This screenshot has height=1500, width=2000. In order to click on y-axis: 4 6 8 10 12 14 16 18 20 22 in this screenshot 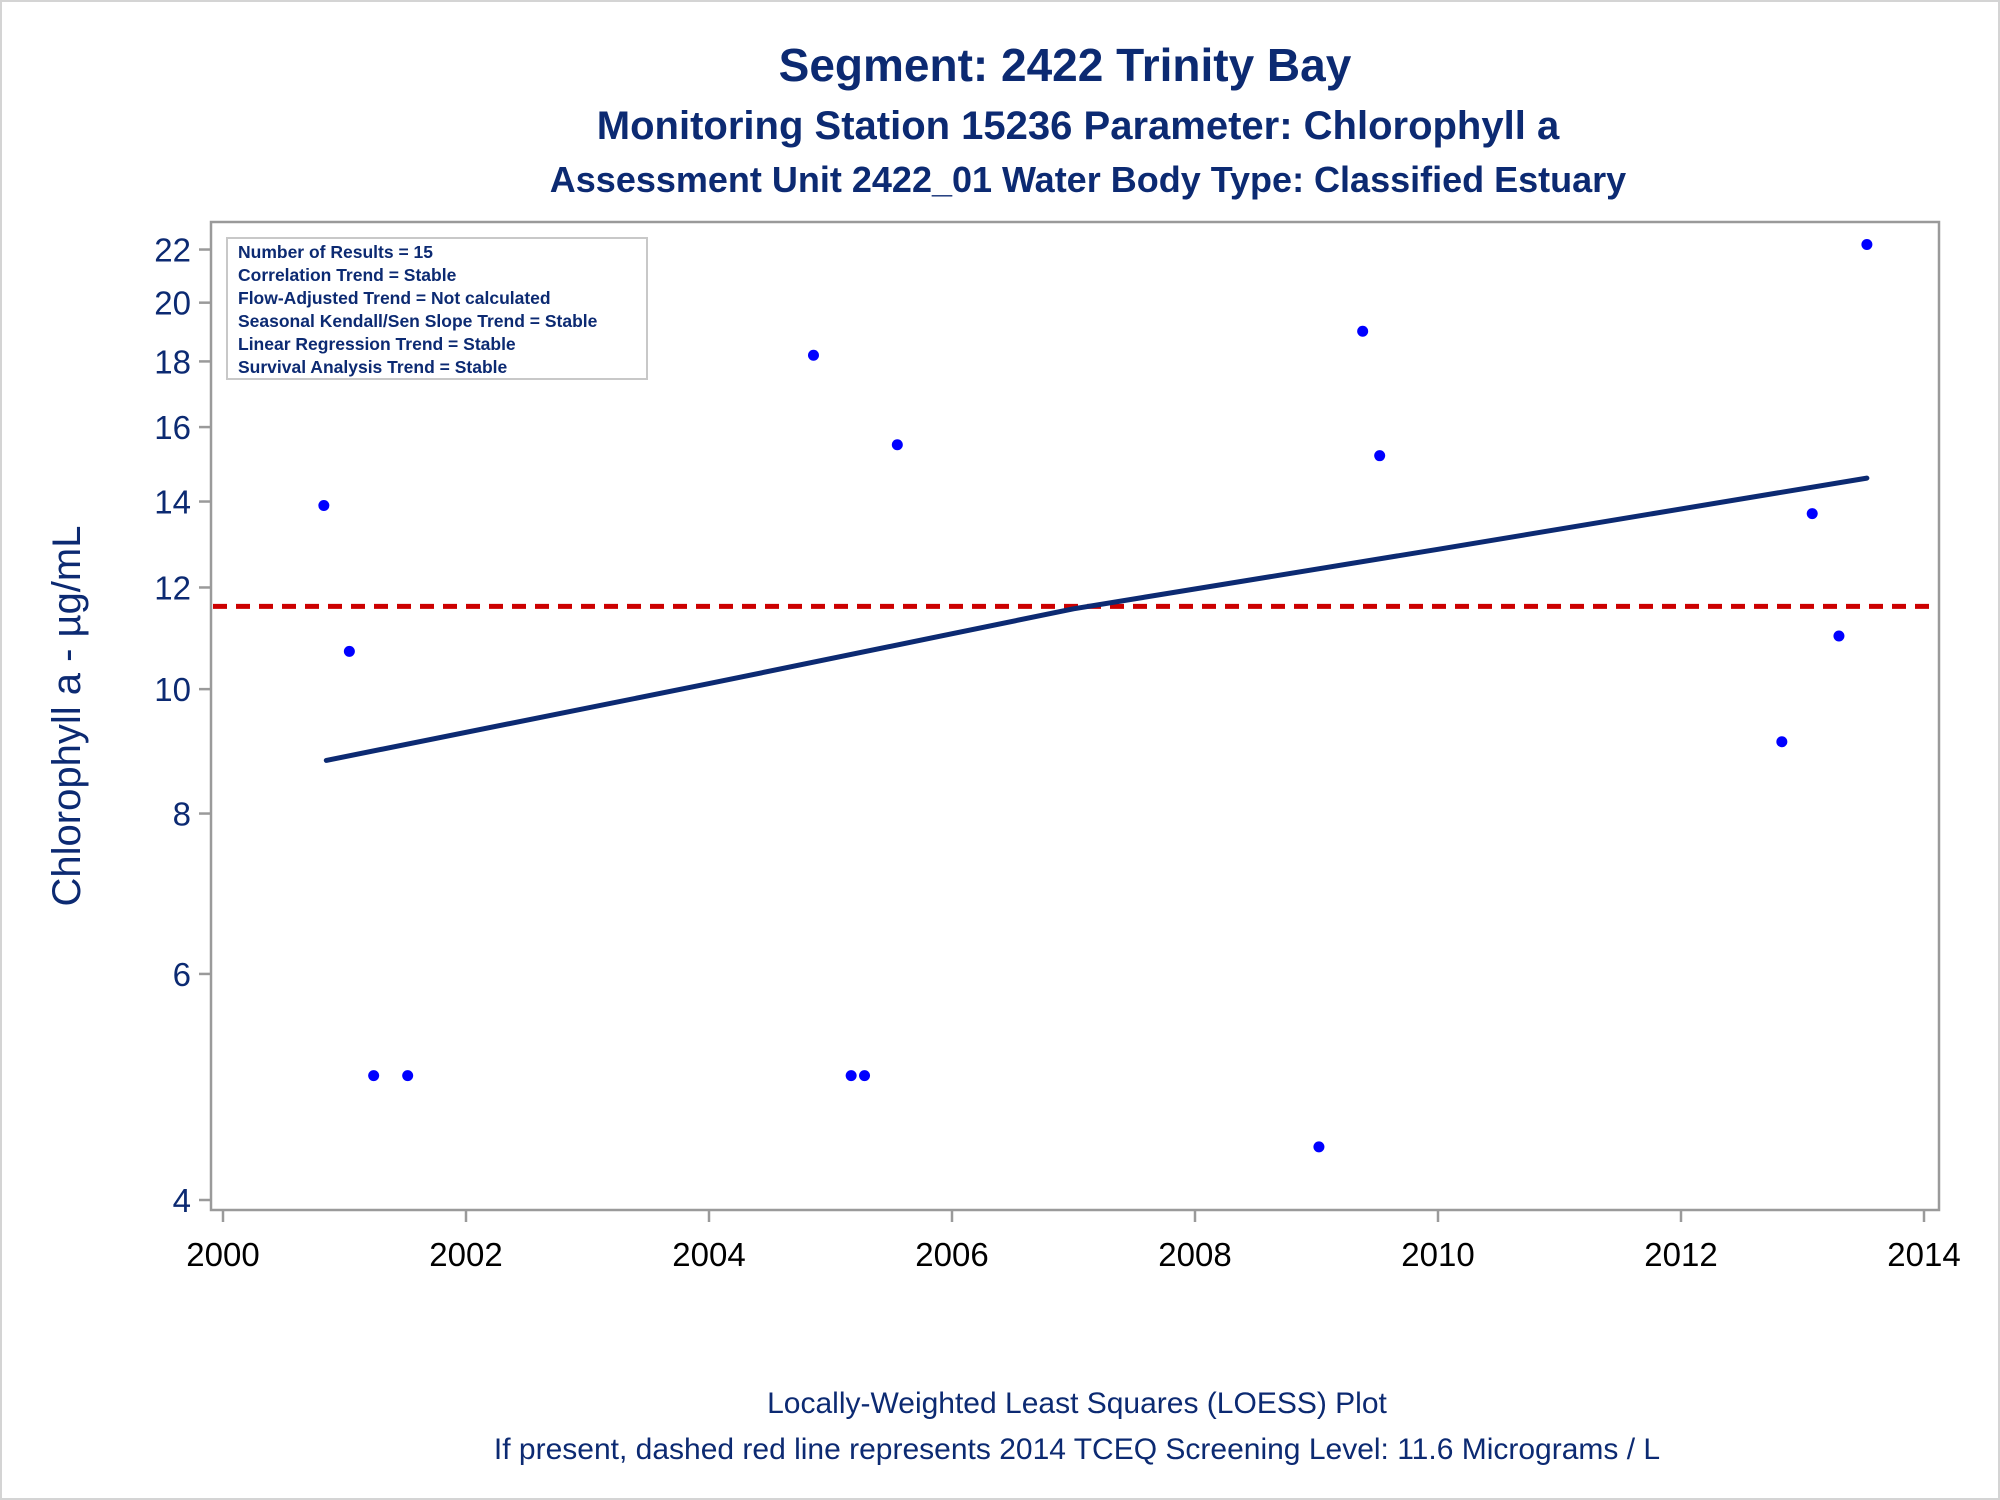, I will do `click(182, 725)`.